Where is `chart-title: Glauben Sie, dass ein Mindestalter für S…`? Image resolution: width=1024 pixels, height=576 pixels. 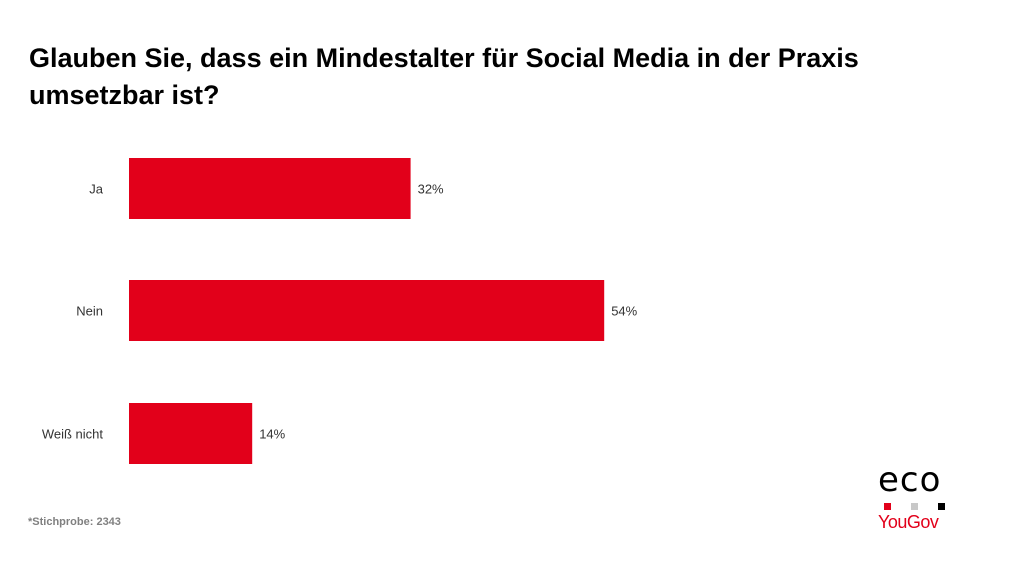
chart-title: Glauben Sie, dass ein Mindestalter für S… is located at coordinates (444, 76).